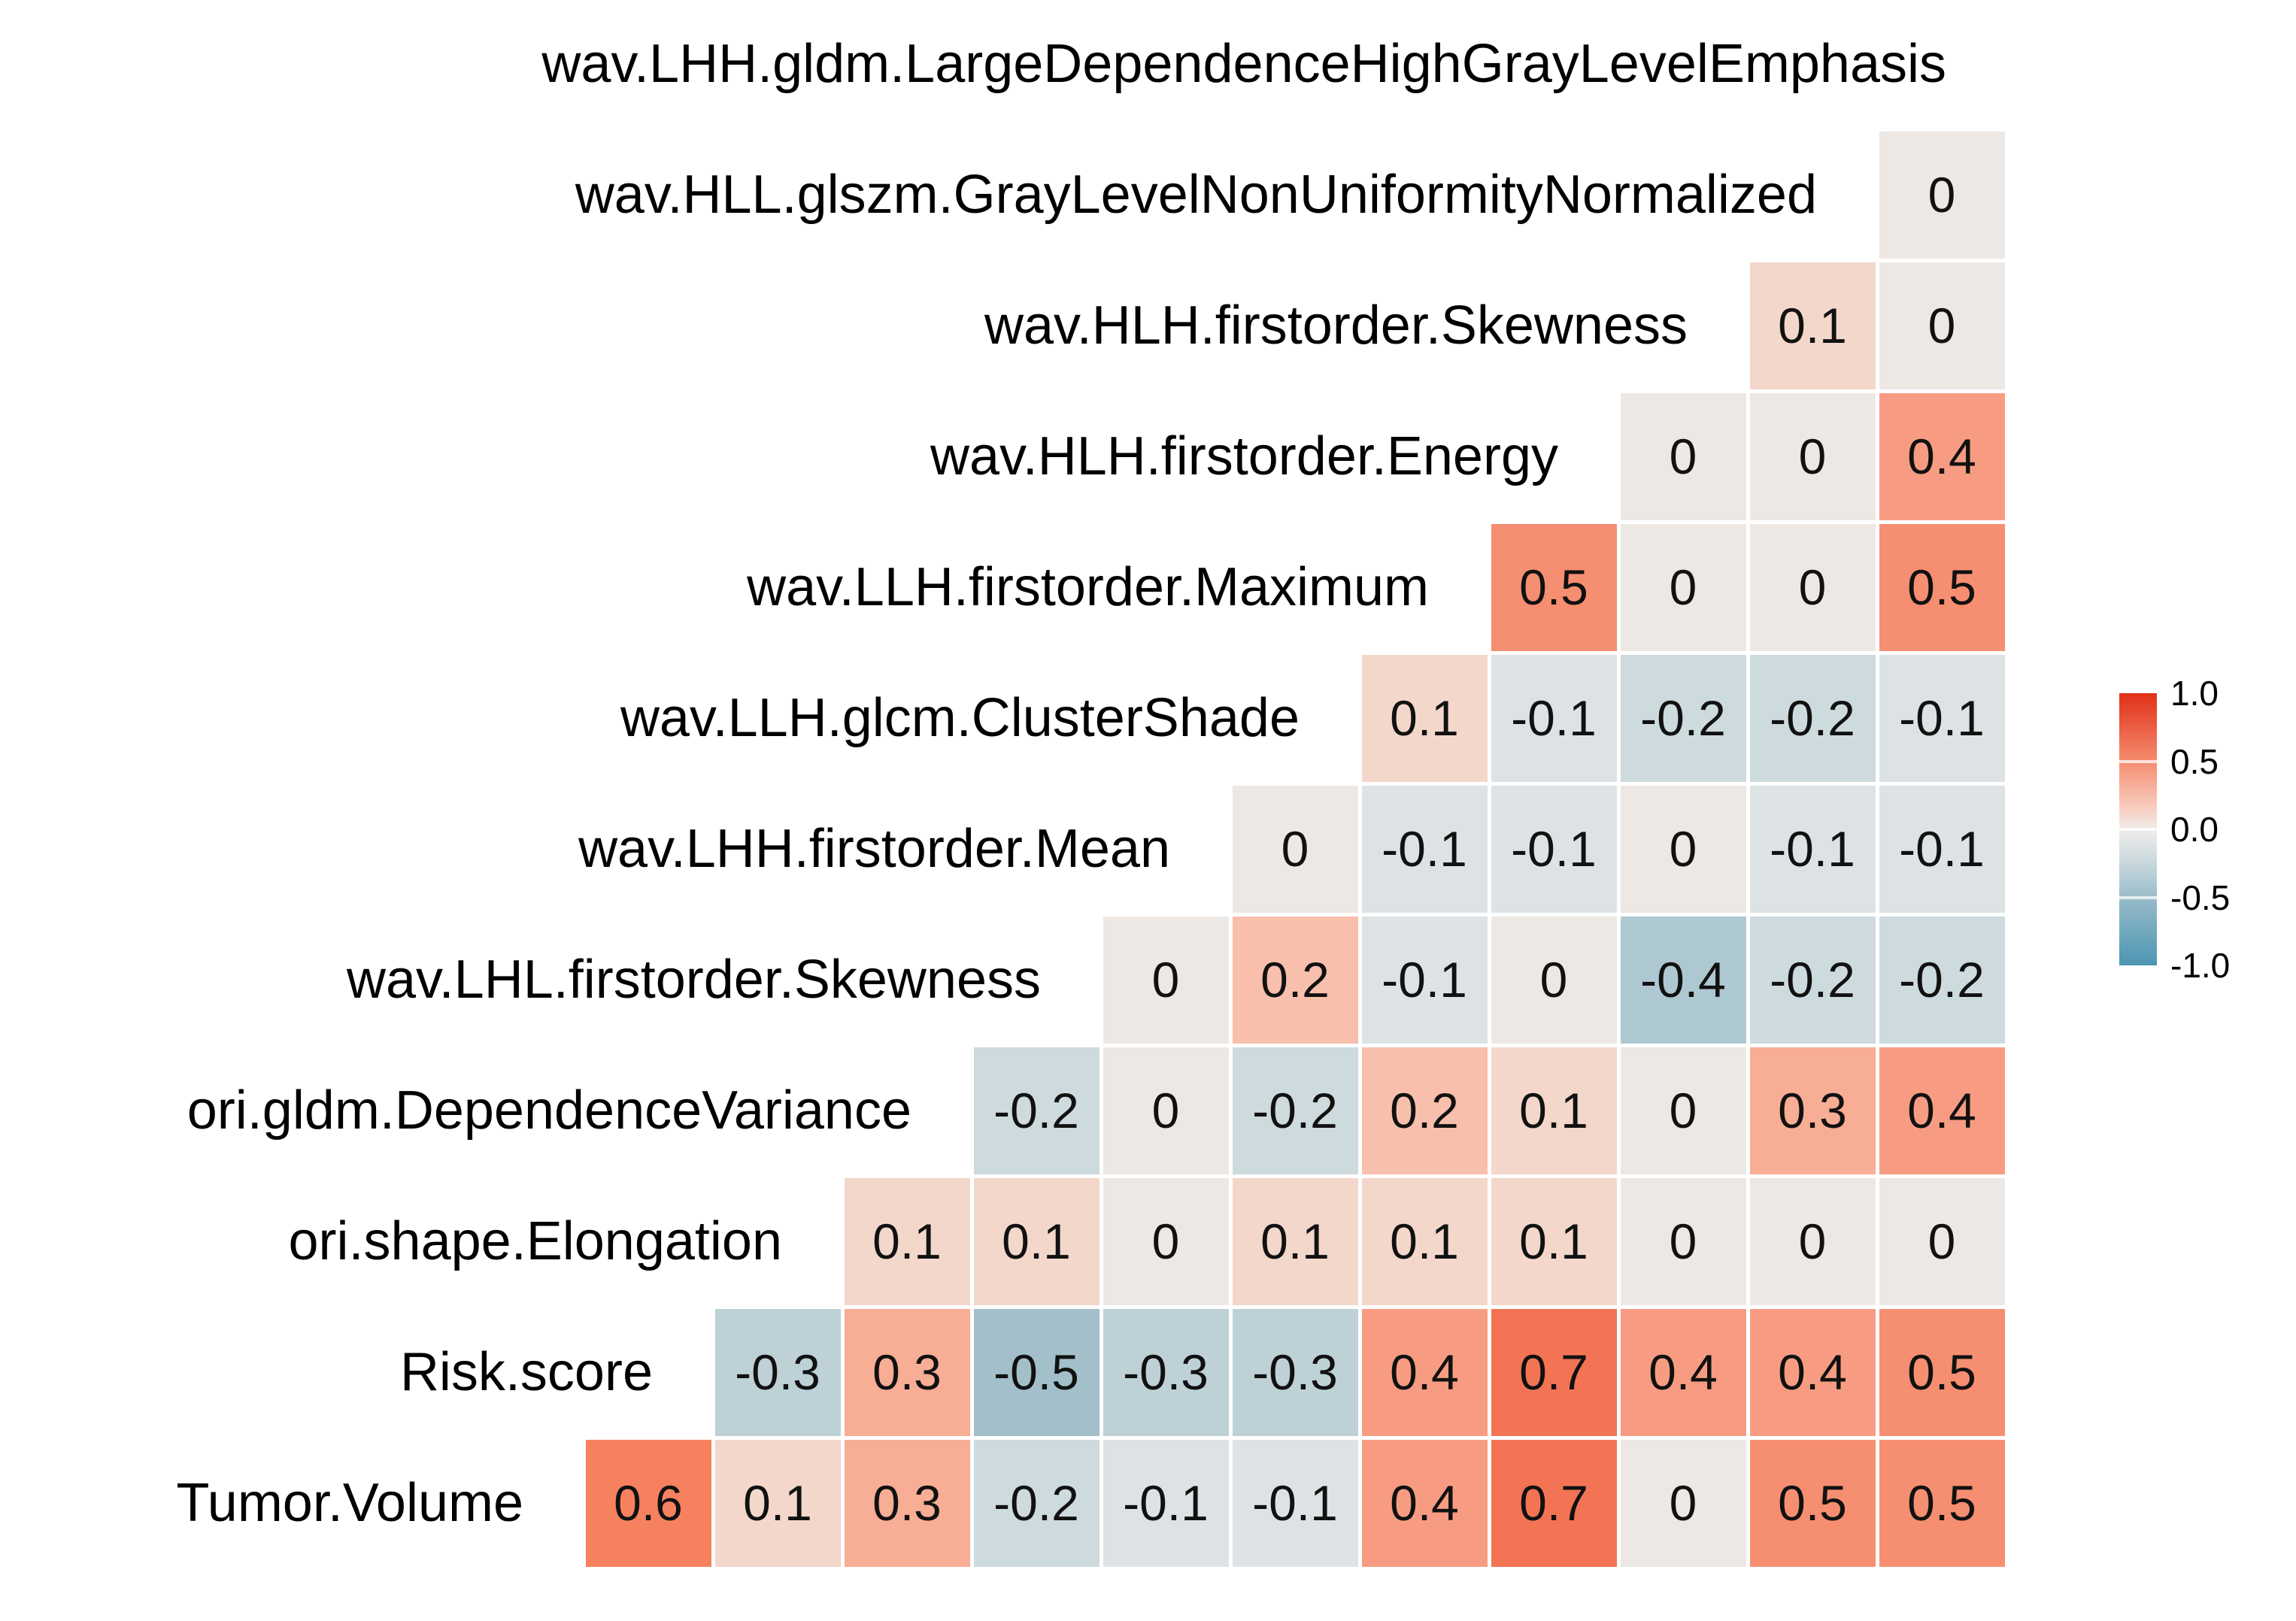  I want to click on correlation-value: 0.7, so click(1553, 1503).